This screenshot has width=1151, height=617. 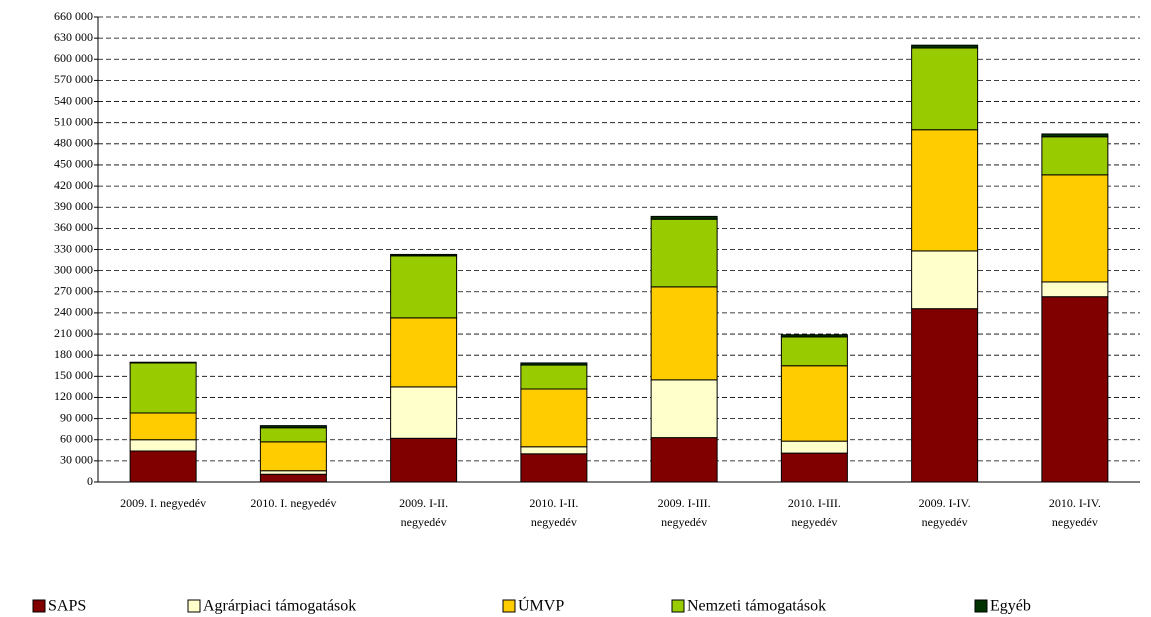 What do you see at coordinates (423, 512) in the screenshot?
I see `x-tick-label: 2009. I-II. negyedév` at bounding box center [423, 512].